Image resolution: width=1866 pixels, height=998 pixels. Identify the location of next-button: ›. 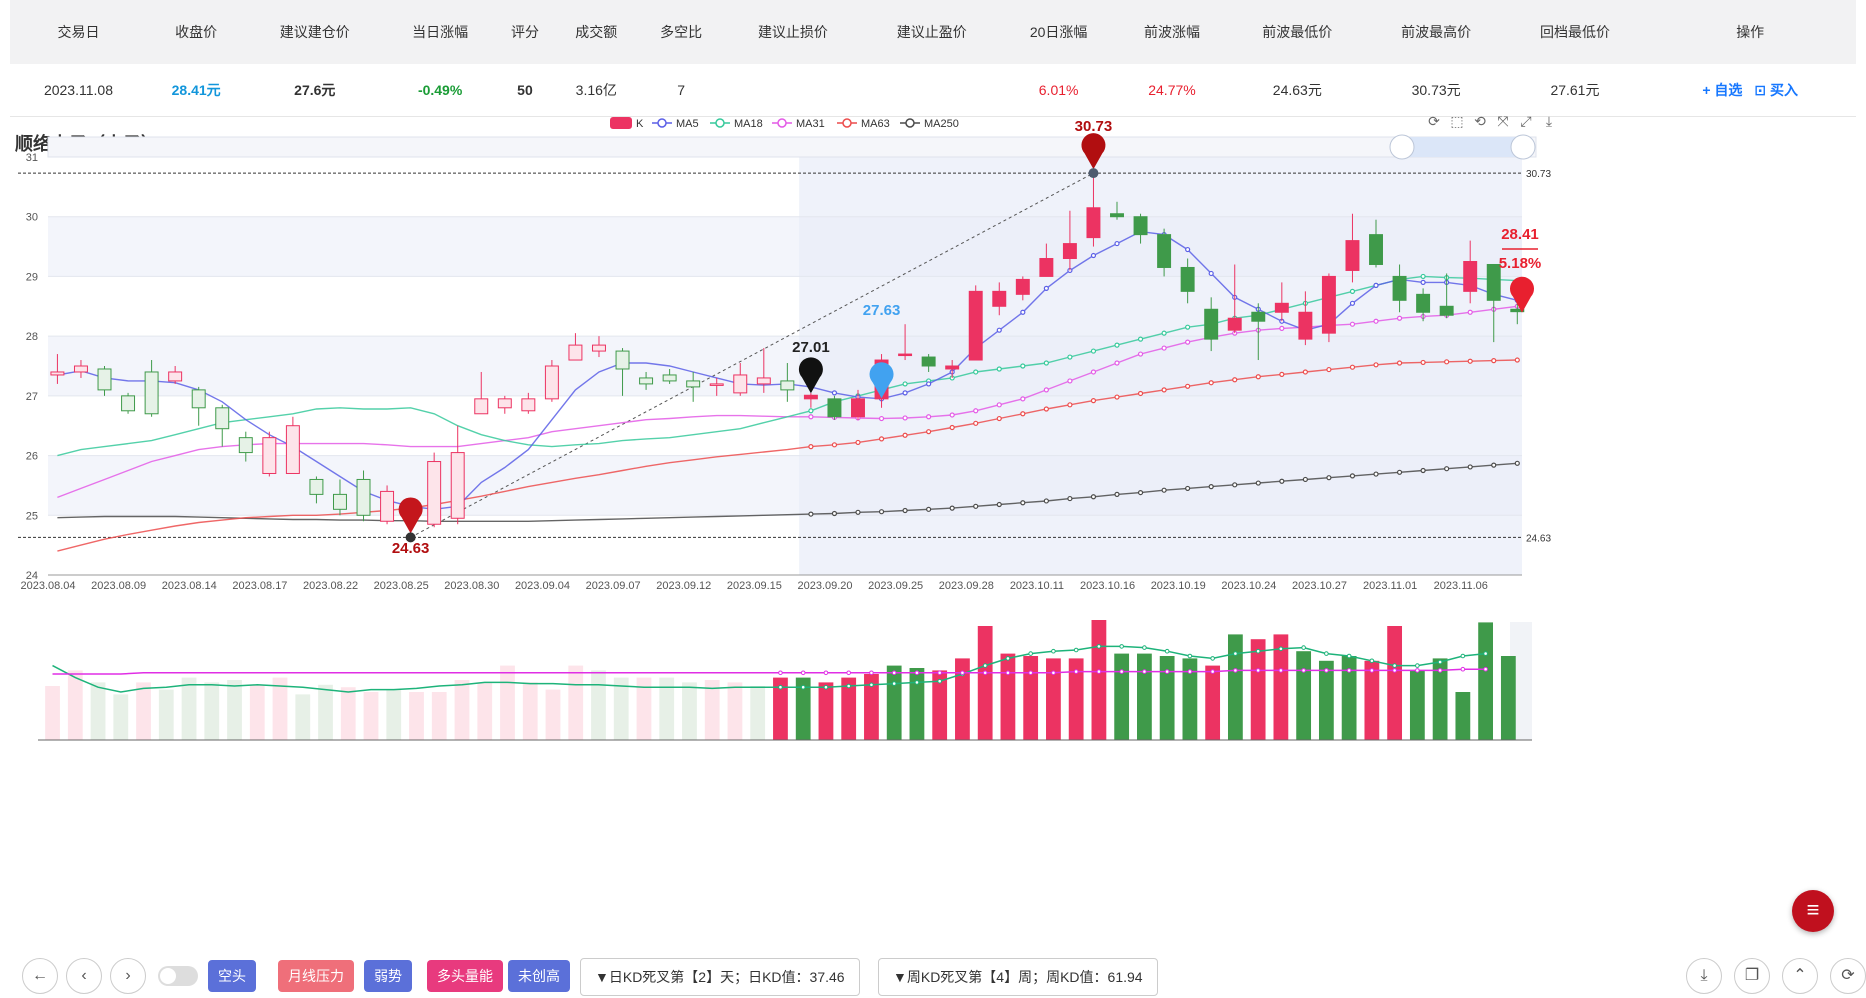
(128, 976).